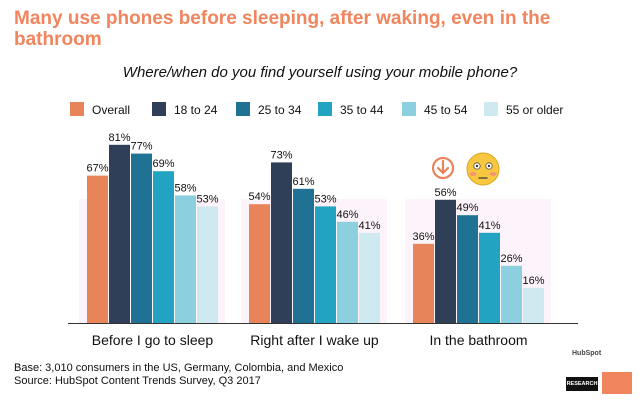  I want to click on data-label-2-1: 56%, so click(445, 193).